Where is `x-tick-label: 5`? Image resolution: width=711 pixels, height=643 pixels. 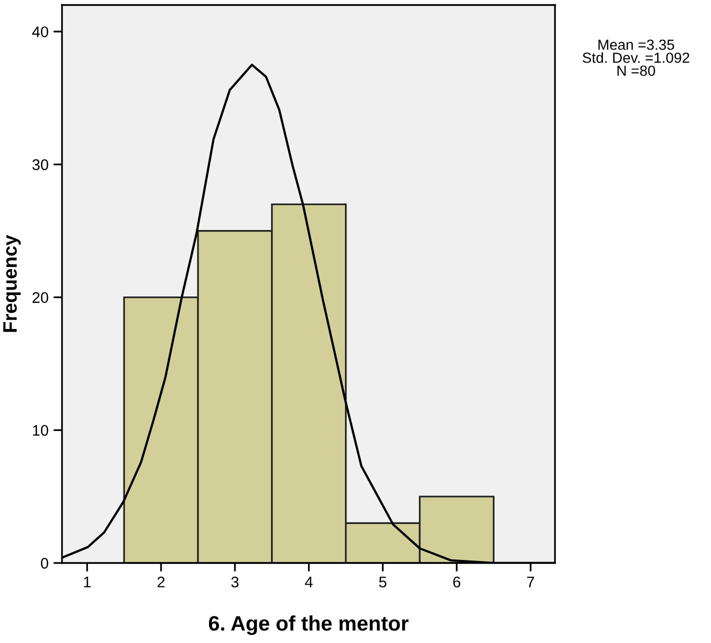 x-tick-label: 5 is located at coordinates (382, 582).